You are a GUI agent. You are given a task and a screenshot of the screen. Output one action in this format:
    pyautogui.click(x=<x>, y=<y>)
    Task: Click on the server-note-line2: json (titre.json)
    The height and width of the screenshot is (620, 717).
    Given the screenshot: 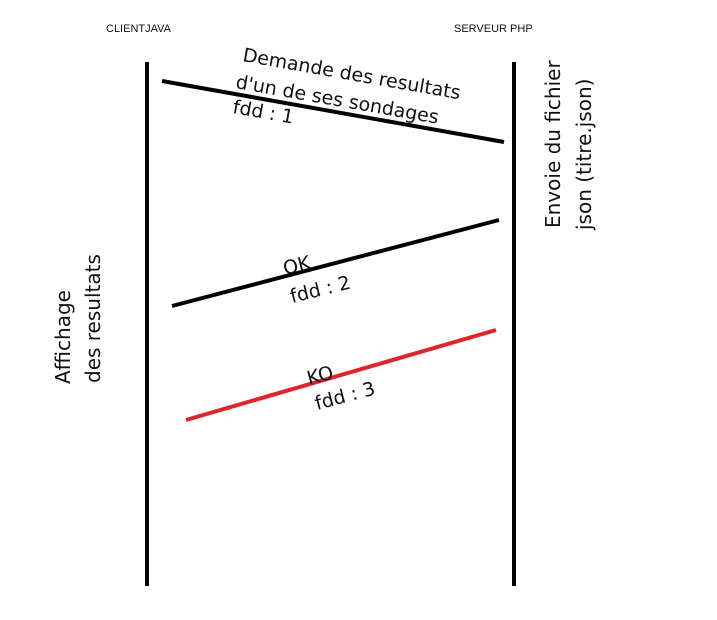 What is the action you would take?
    pyautogui.click(x=584, y=155)
    